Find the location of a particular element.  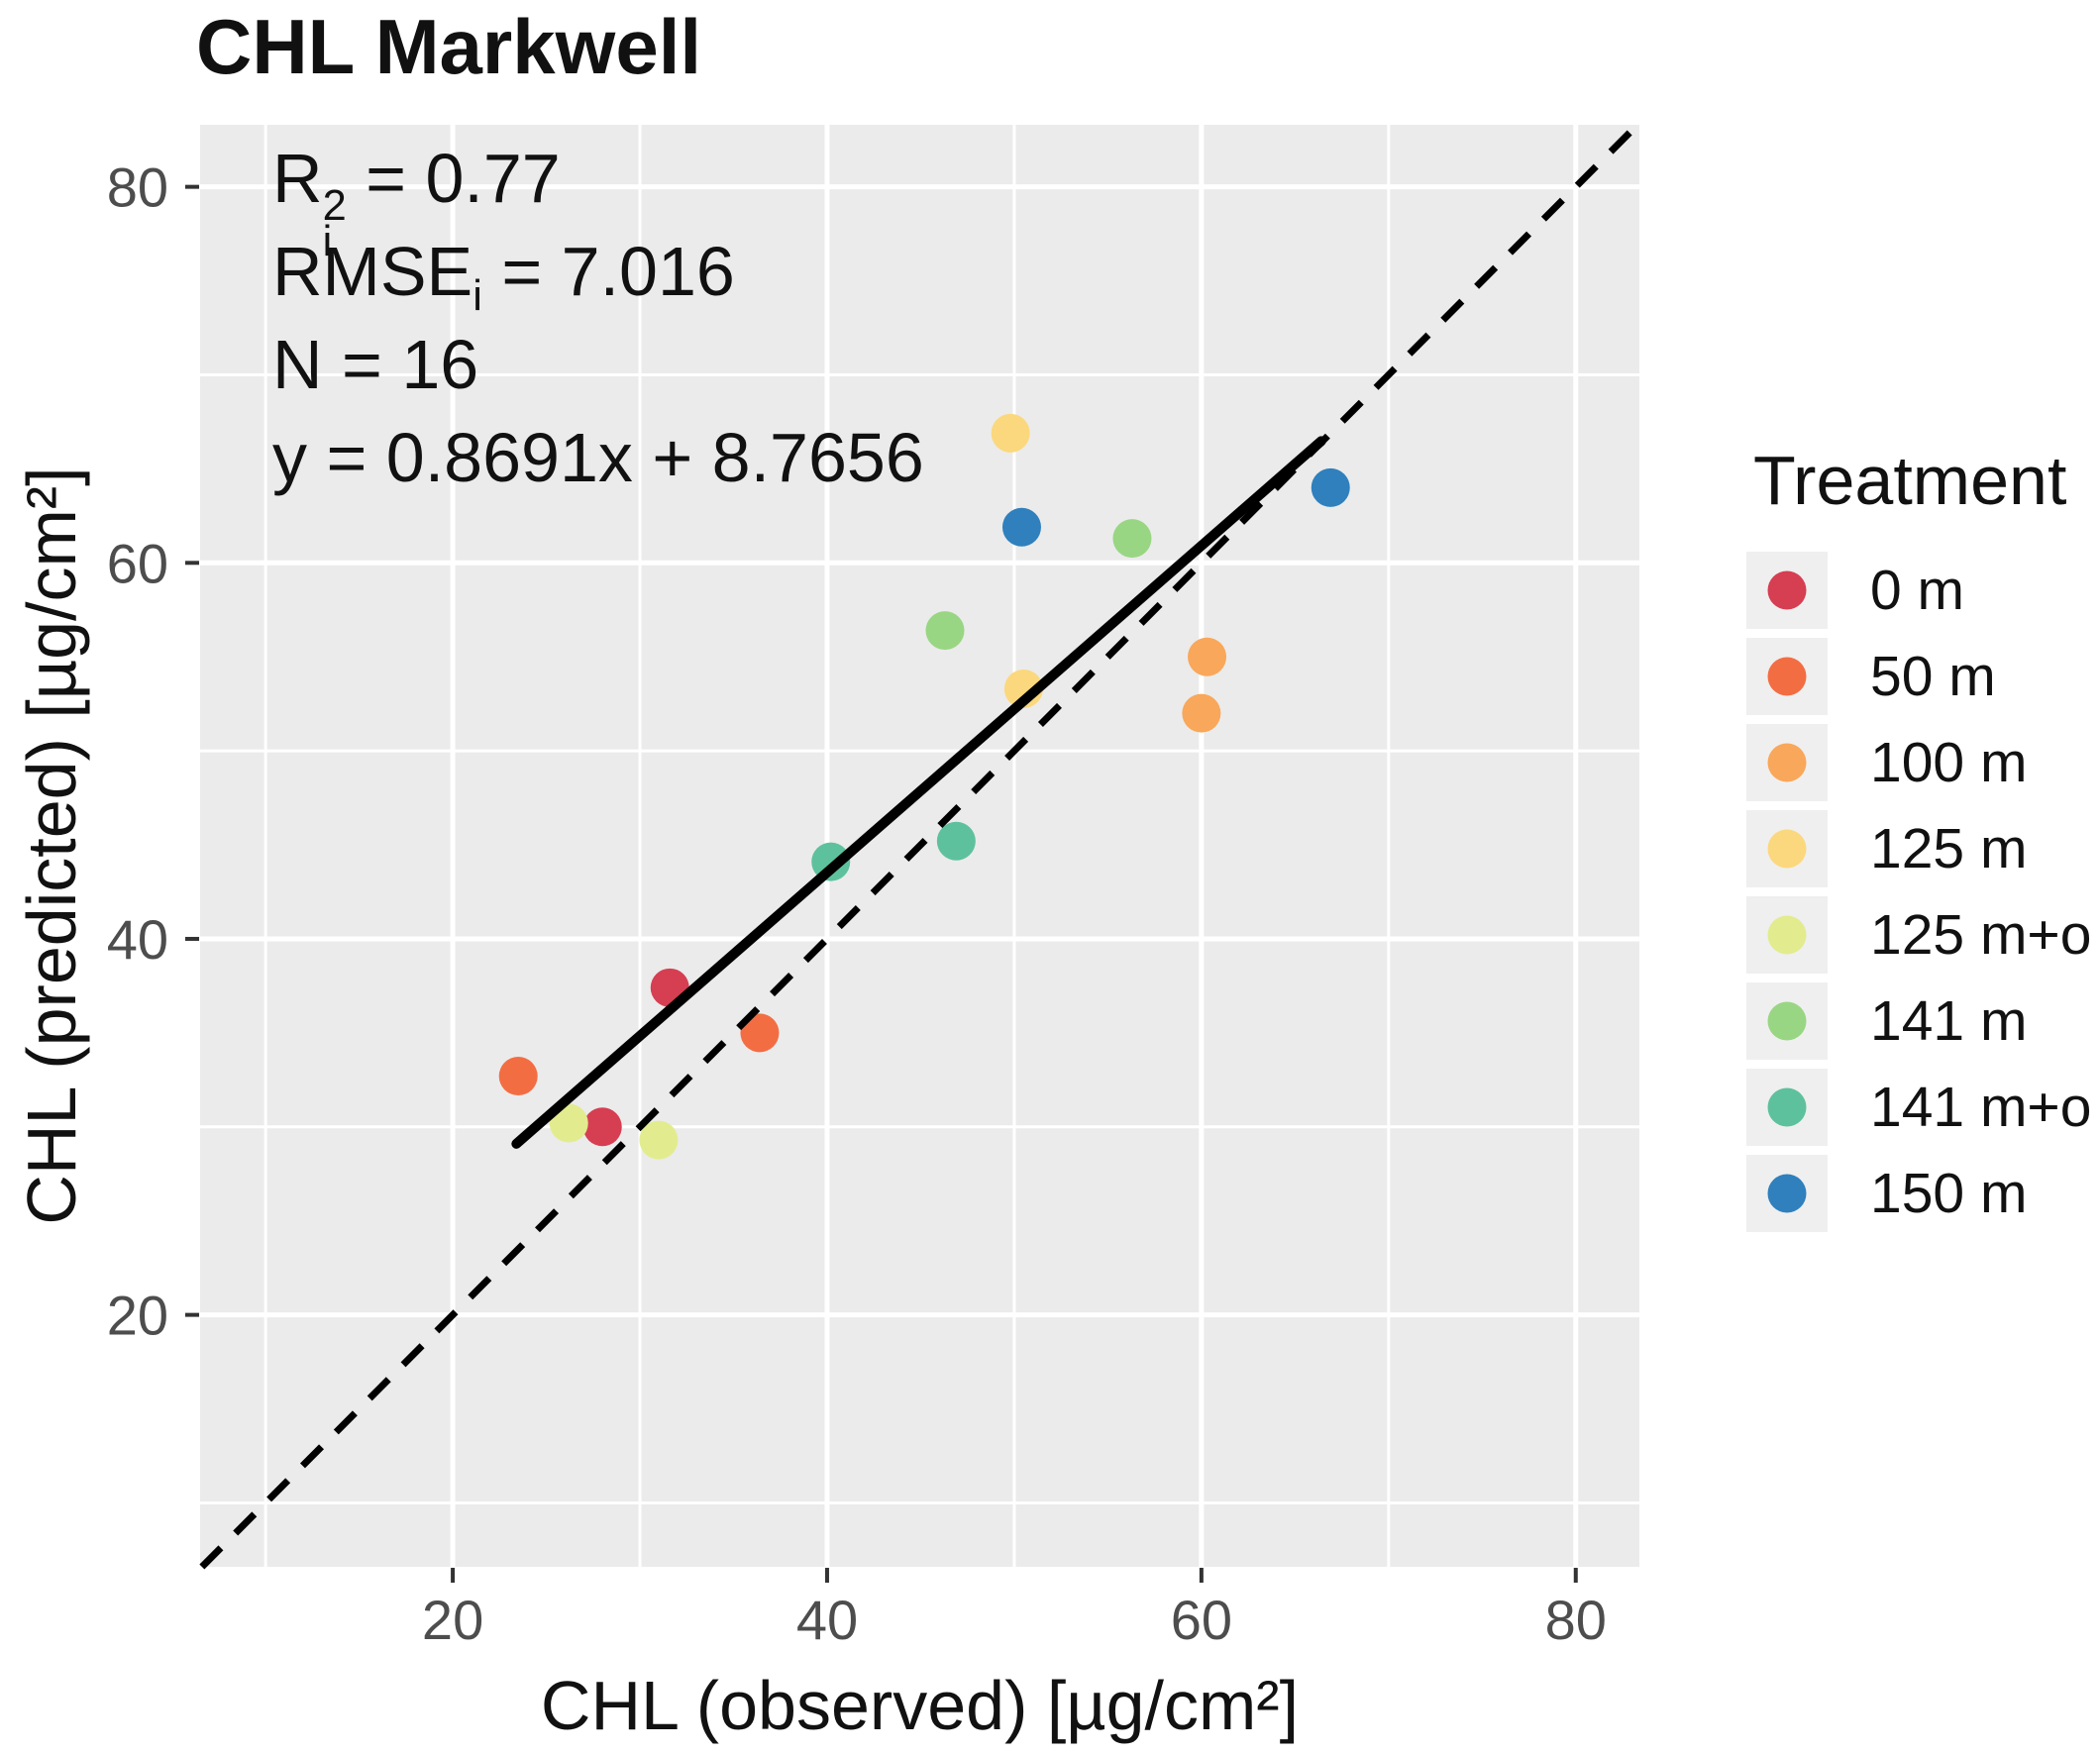

legend-item-100-m: 100 m is located at coordinates (1918, 763).